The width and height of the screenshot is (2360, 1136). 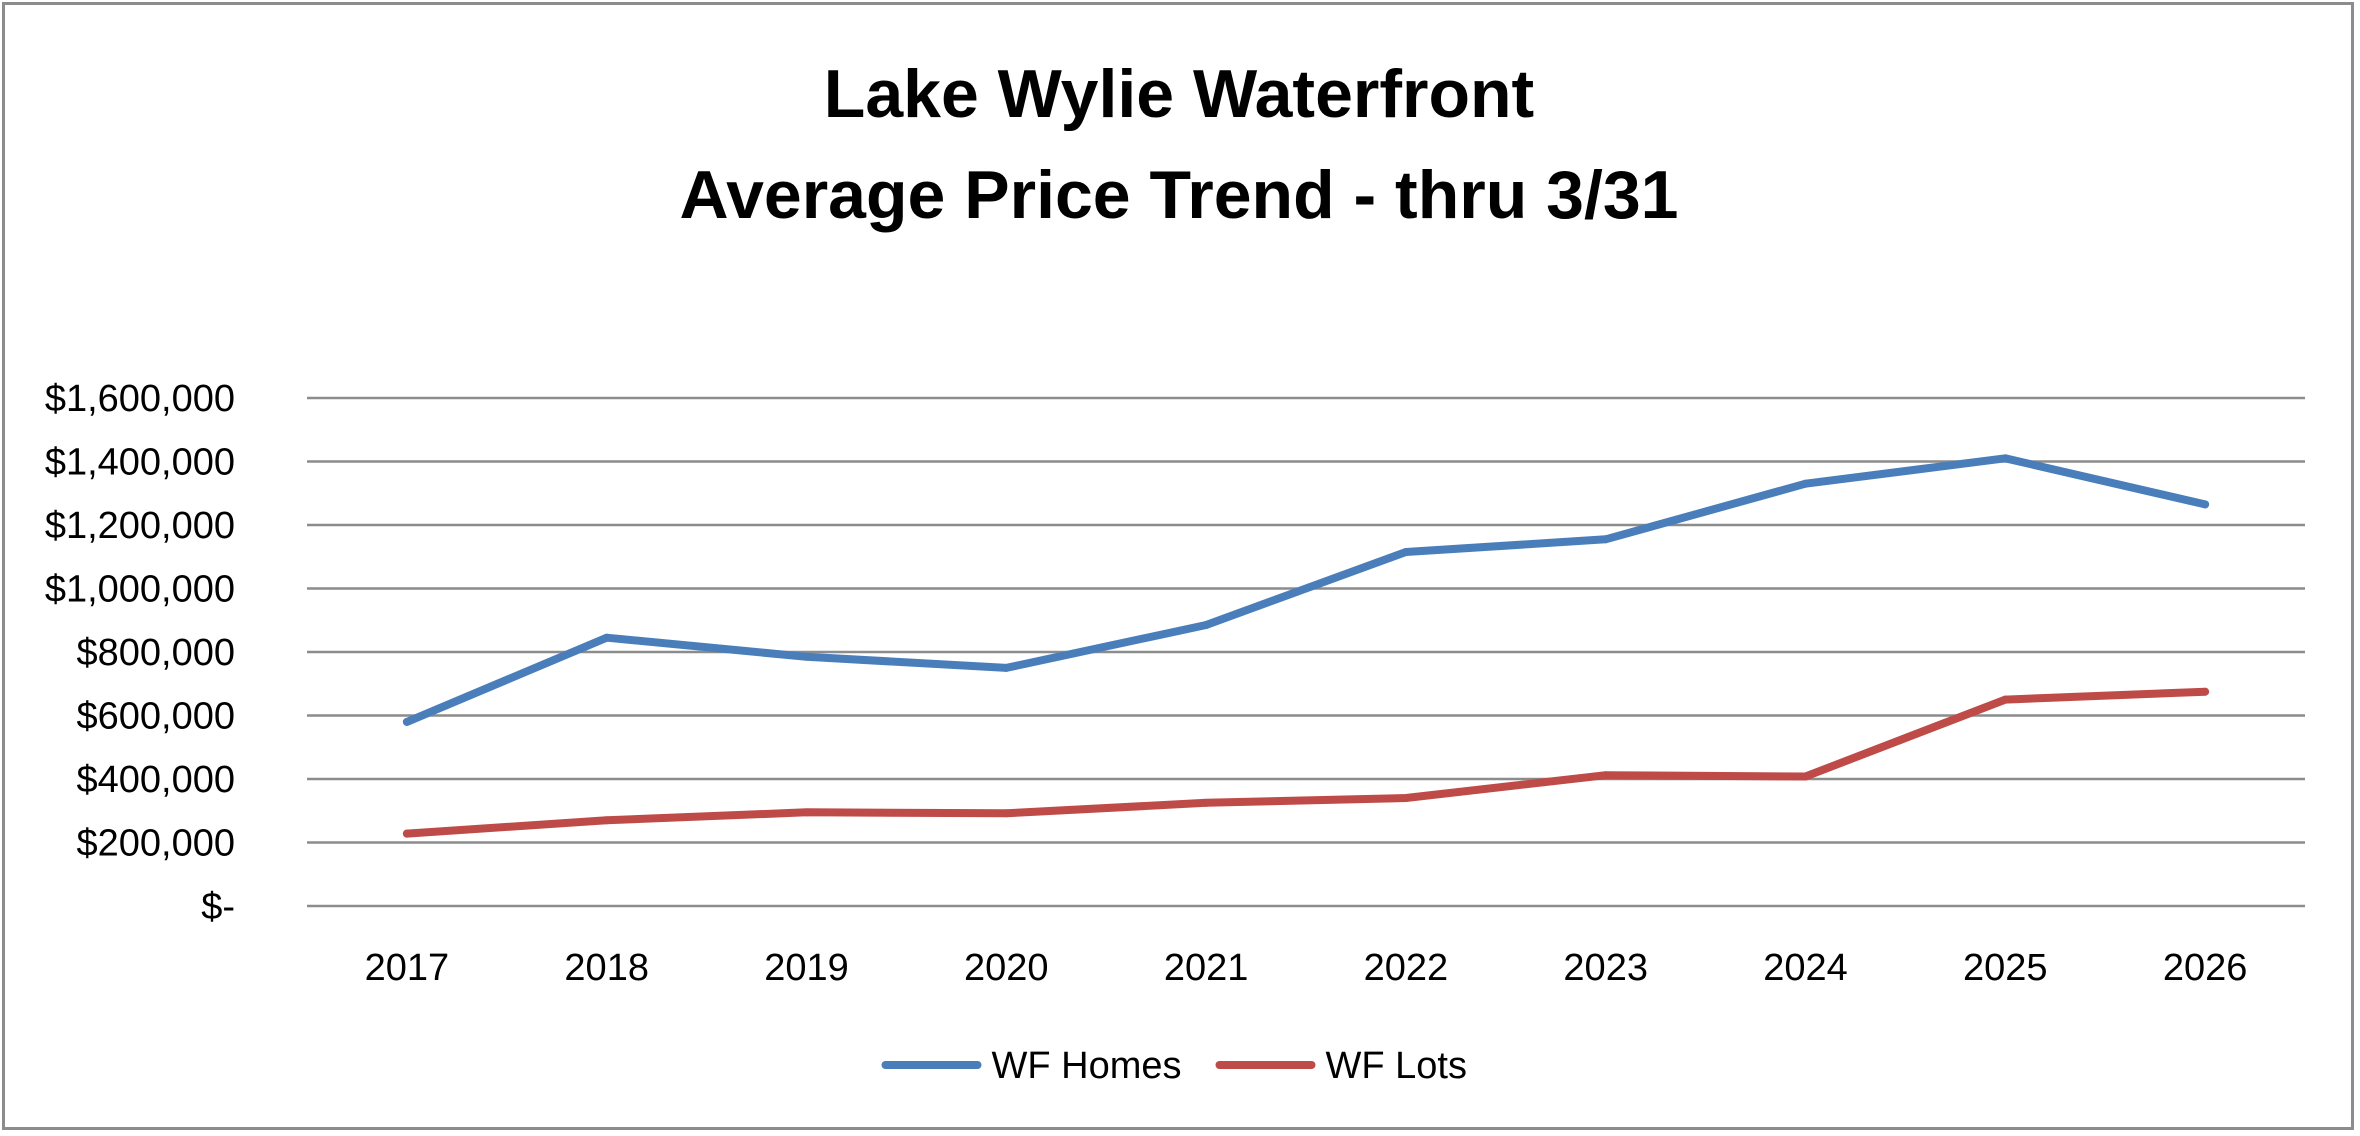 What do you see at coordinates (2205, 968) in the screenshot?
I see `x-tick-label: 2026` at bounding box center [2205, 968].